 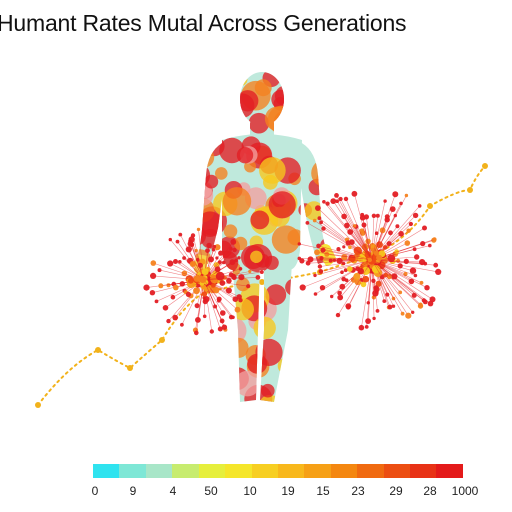 I want to click on color-scale-tick-label: 28, so click(x=430, y=491).